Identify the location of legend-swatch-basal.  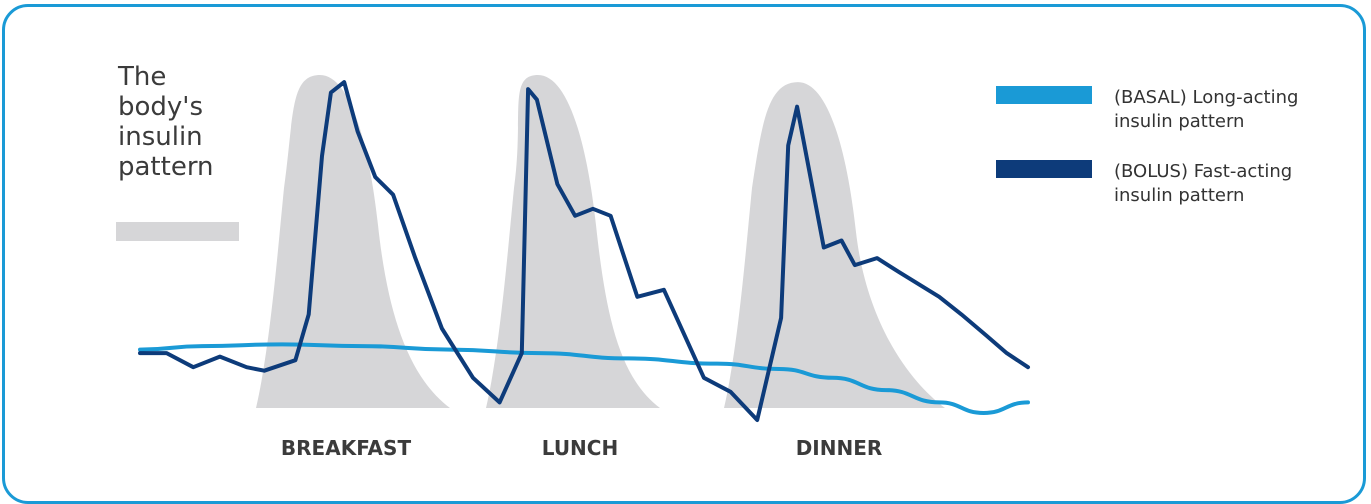
(1044, 95).